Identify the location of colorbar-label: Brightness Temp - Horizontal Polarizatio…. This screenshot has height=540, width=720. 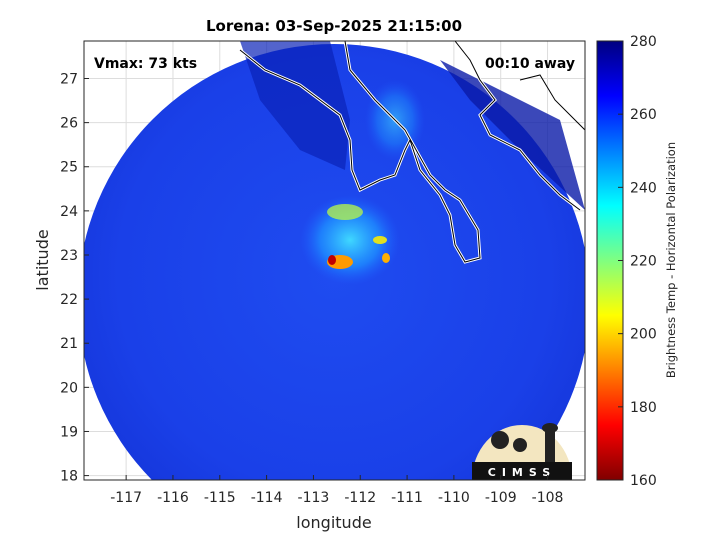
(671, 260).